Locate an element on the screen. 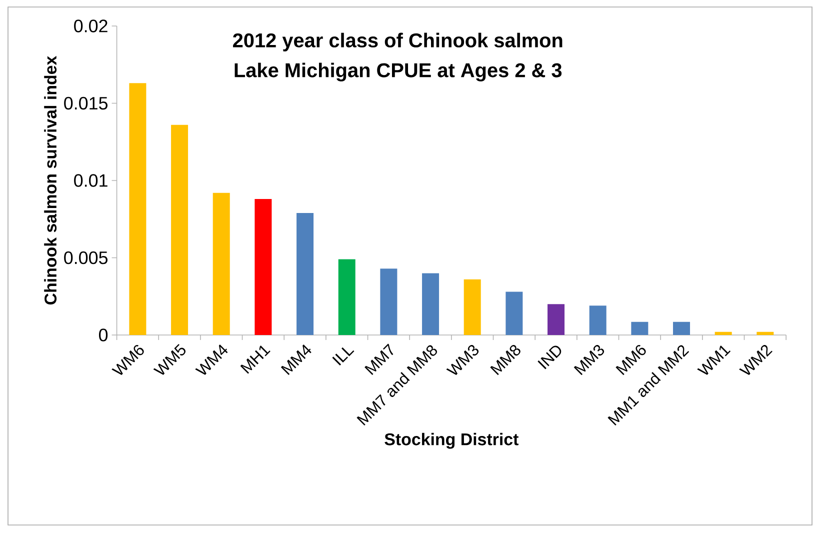  x-axis-title: Stocking District is located at coordinates (451, 440).